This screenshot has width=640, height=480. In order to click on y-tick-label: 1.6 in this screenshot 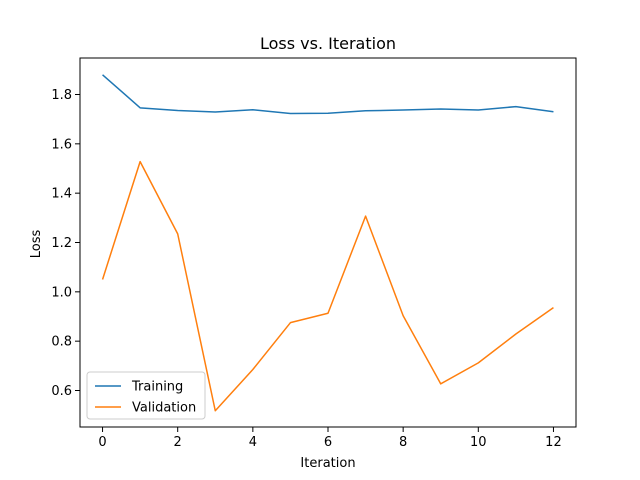, I will do `click(61, 144)`.